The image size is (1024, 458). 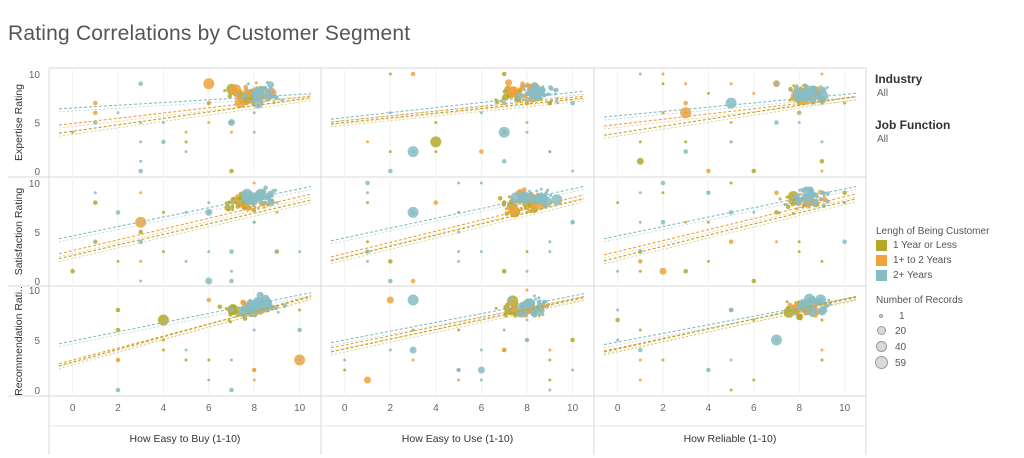 What do you see at coordinates (883, 93) in the screenshot?
I see `filter-industry-value: All` at bounding box center [883, 93].